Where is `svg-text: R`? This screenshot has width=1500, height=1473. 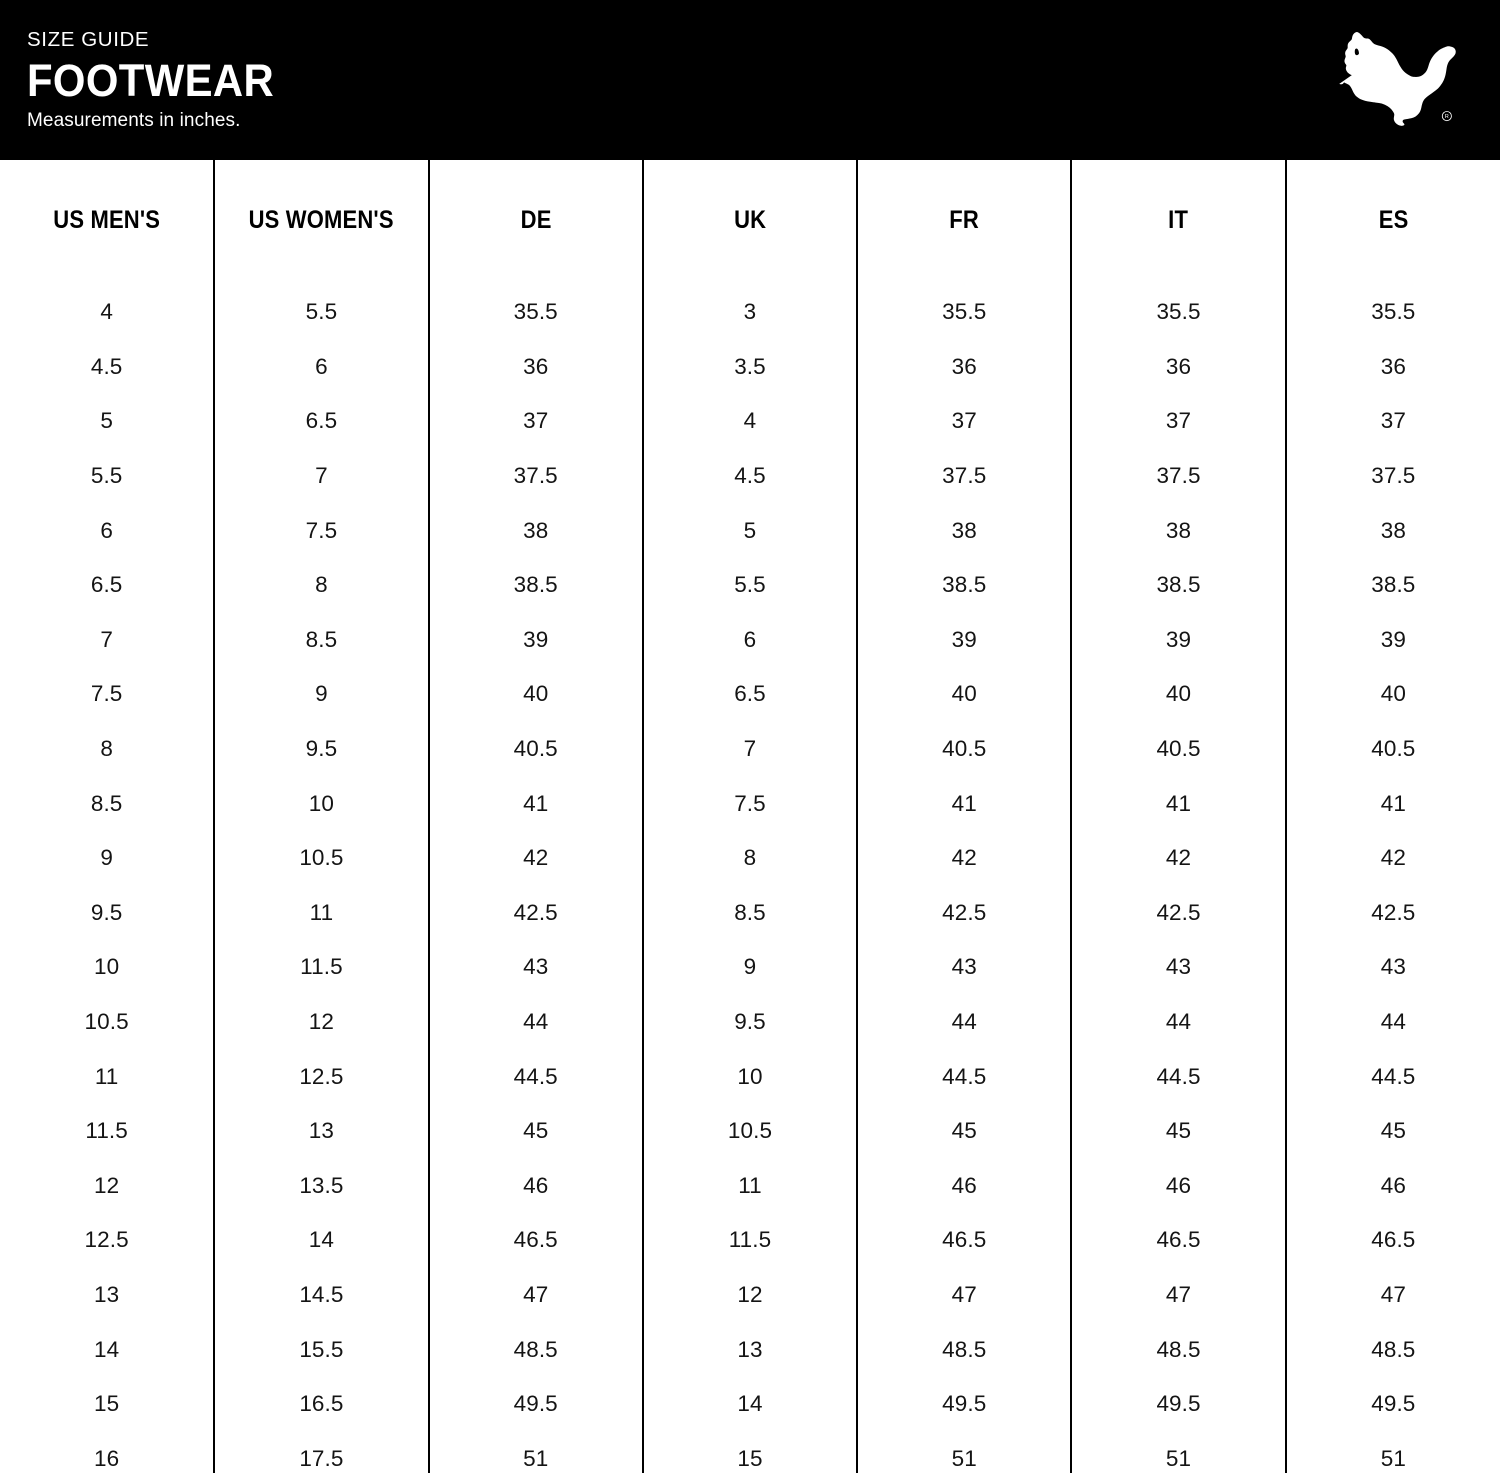 svg-text: R is located at coordinates (1447, 117).